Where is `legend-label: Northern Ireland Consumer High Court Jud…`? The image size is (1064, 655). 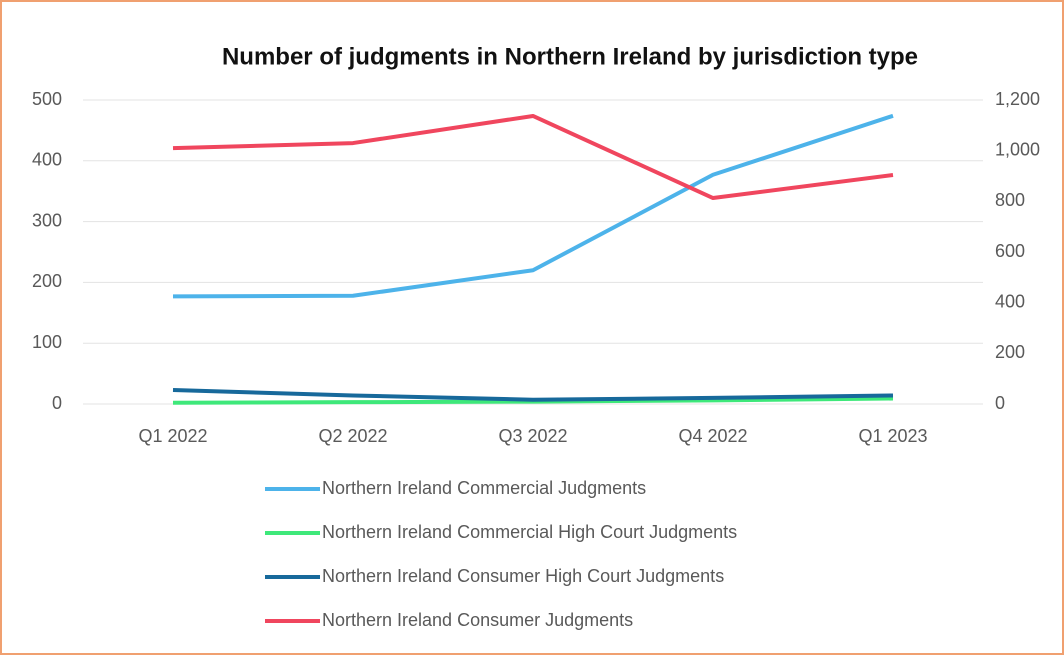
legend-label: Northern Ireland Consumer High Court Jud… is located at coordinates (523, 576).